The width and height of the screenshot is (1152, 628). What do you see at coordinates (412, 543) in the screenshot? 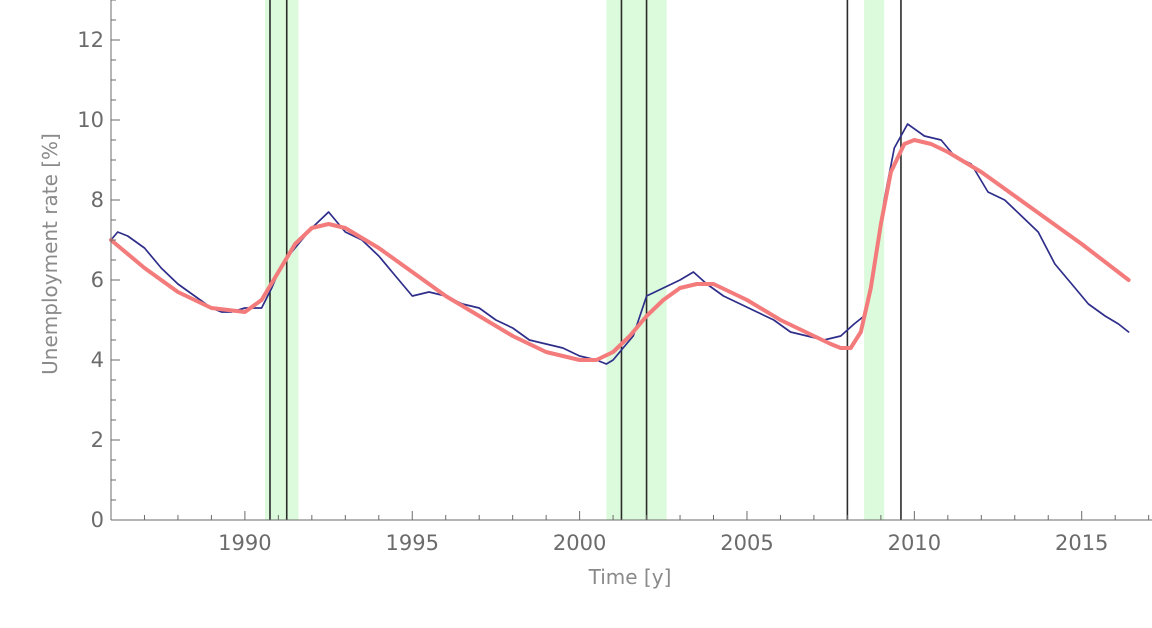
I see `x-tick-label: 1995` at bounding box center [412, 543].